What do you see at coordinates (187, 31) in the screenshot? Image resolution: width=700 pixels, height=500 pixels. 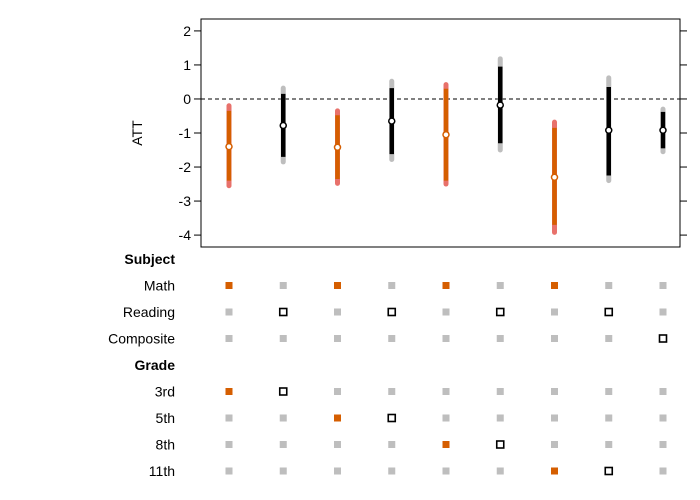 I see `y-tick-label: 2` at bounding box center [187, 31].